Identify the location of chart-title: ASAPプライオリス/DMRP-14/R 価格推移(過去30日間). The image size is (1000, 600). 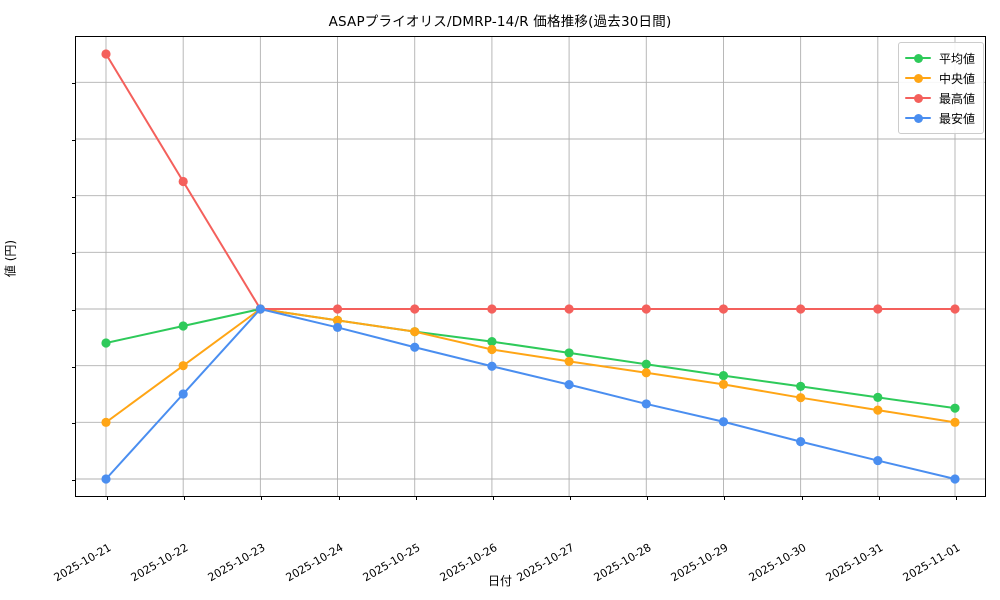
(500, 22).